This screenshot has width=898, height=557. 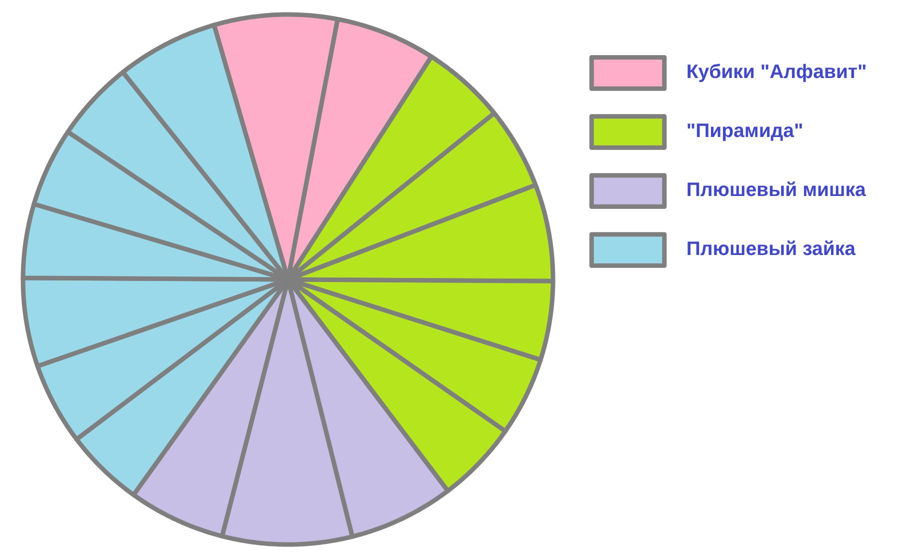 I want to click on legend-label: Кубики "Алфавит", so click(x=776, y=72).